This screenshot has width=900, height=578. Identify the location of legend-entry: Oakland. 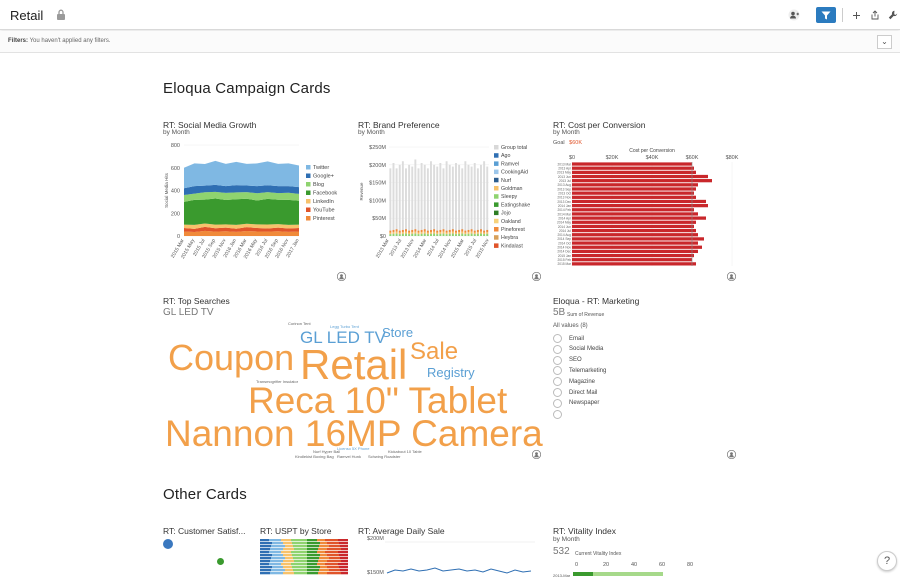
(511, 222).